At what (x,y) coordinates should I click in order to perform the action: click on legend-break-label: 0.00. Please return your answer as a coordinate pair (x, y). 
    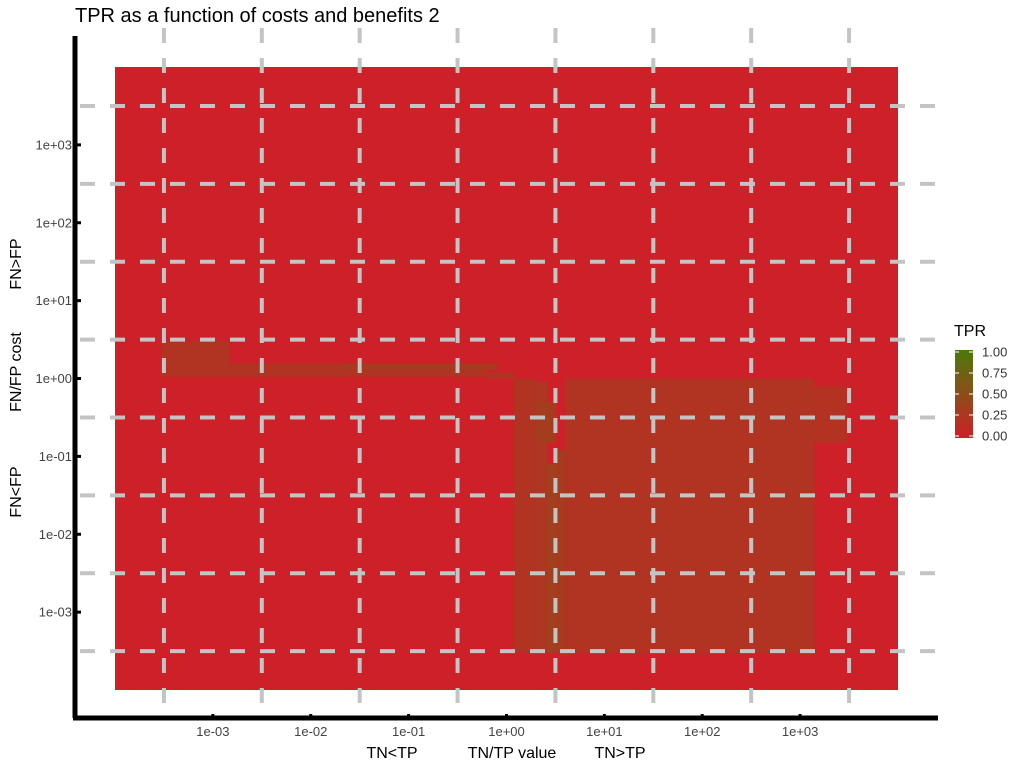
    Looking at the image, I should click on (994, 436).